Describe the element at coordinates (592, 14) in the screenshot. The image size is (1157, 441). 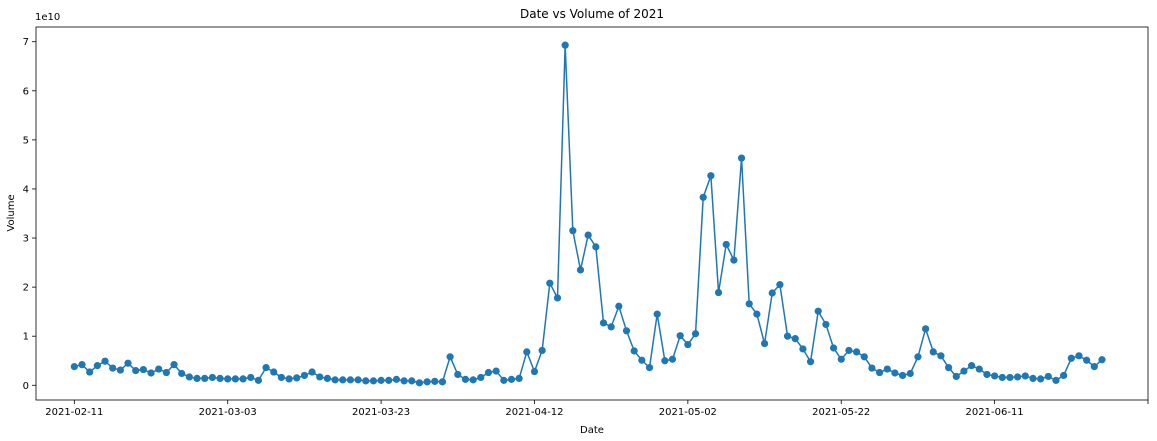
I see `chart-title: Date vs Volume of 2021` at that location.